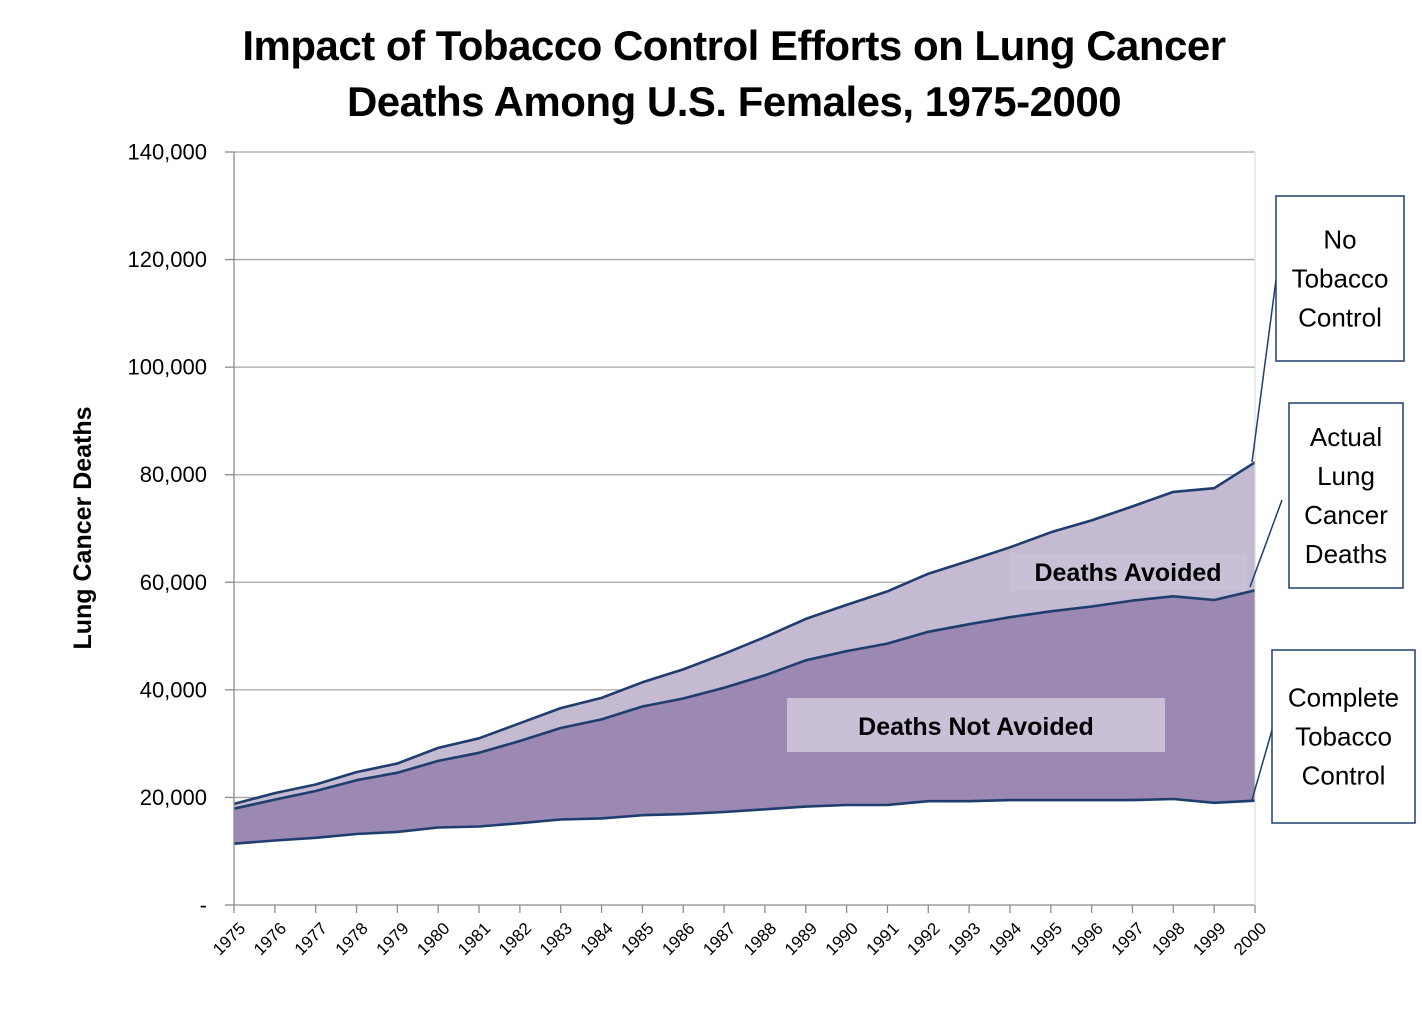 The height and width of the screenshot is (1033, 1422). What do you see at coordinates (311, 939) in the screenshot?
I see `x-tick-label: 1977` at bounding box center [311, 939].